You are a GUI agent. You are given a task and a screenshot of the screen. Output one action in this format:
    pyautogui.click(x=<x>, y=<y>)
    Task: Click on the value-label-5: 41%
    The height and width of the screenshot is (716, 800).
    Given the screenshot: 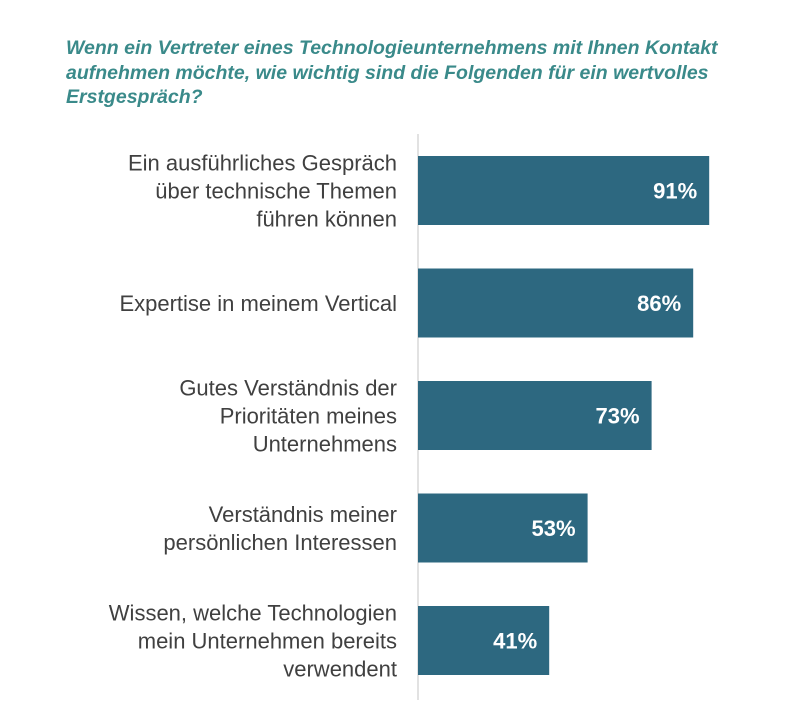 What is the action you would take?
    pyautogui.click(x=515, y=641)
    